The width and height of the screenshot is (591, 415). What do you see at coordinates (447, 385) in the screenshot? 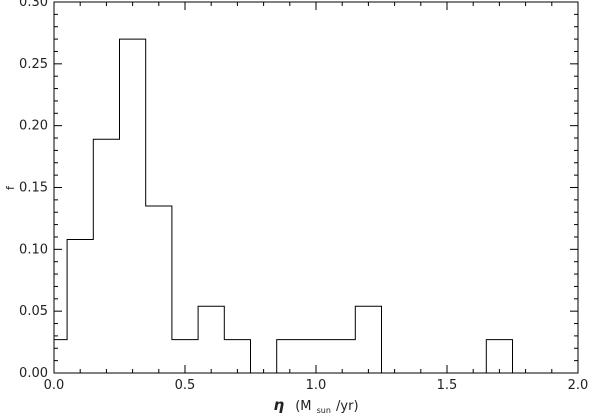
I see `x-tick-label: 1.5` at bounding box center [447, 385].